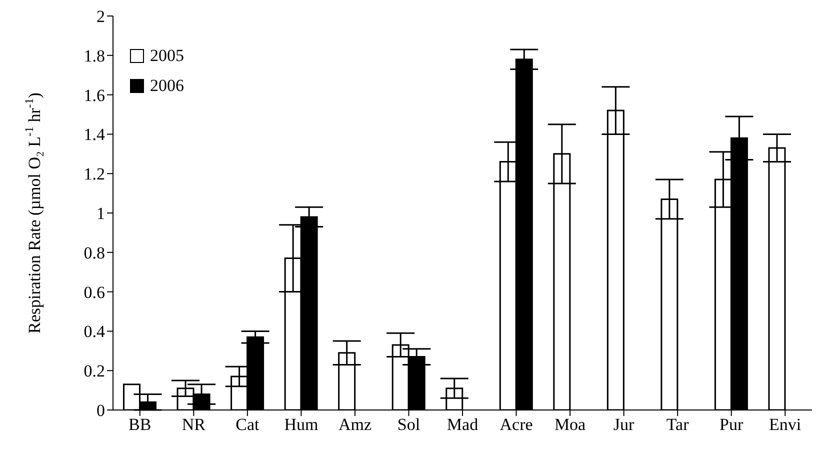 Image resolution: width=825 pixels, height=453 pixels. I want to click on y-tick-label: 1.4, so click(95, 134).